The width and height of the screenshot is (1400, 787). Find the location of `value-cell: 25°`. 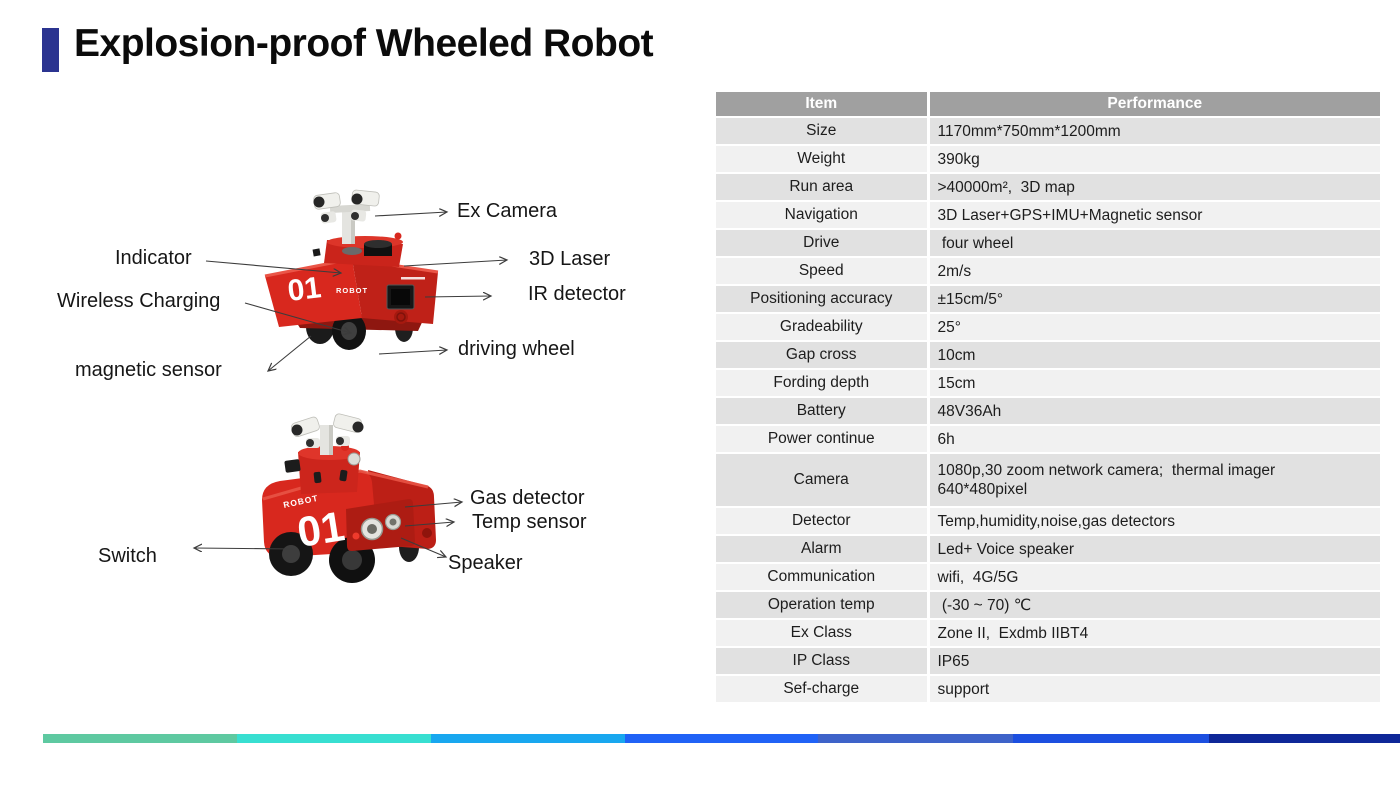

value-cell: 25° is located at coordinates (1154, 327).